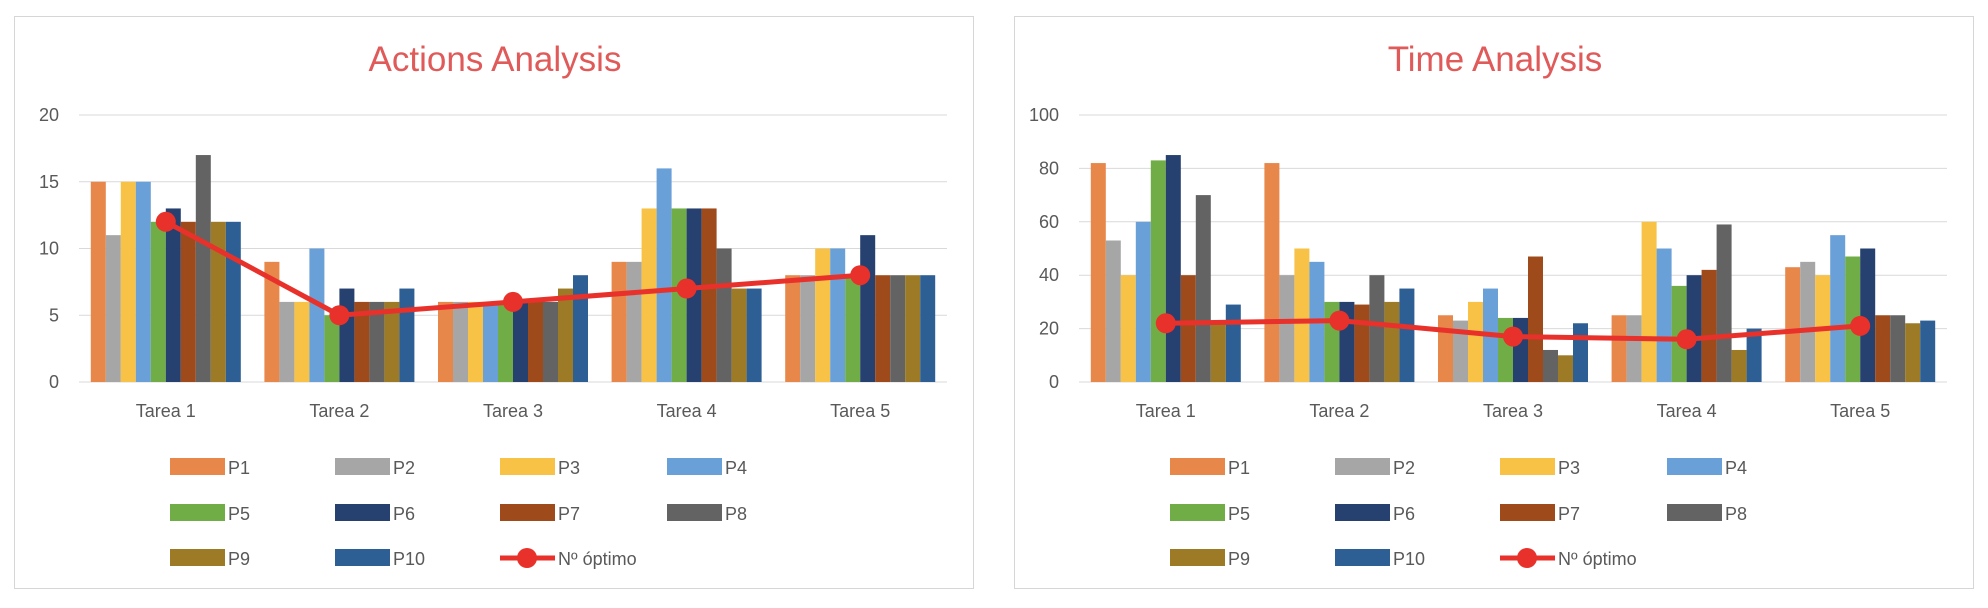  Describe the element at coordinates (1694, 466) in the screenshot. I see `legend-swatch-p4` at that location.